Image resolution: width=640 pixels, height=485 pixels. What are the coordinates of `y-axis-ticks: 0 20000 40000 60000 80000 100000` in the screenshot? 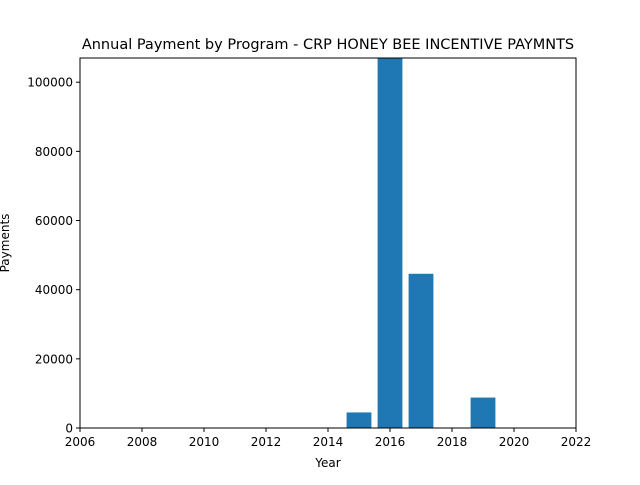 It's located at (53, 256).